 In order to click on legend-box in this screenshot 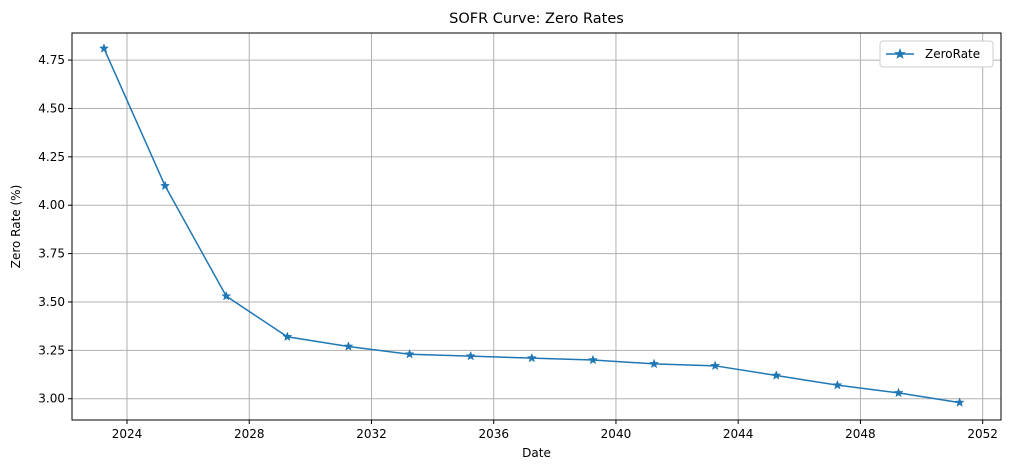, I will do `click(936, 54)`.